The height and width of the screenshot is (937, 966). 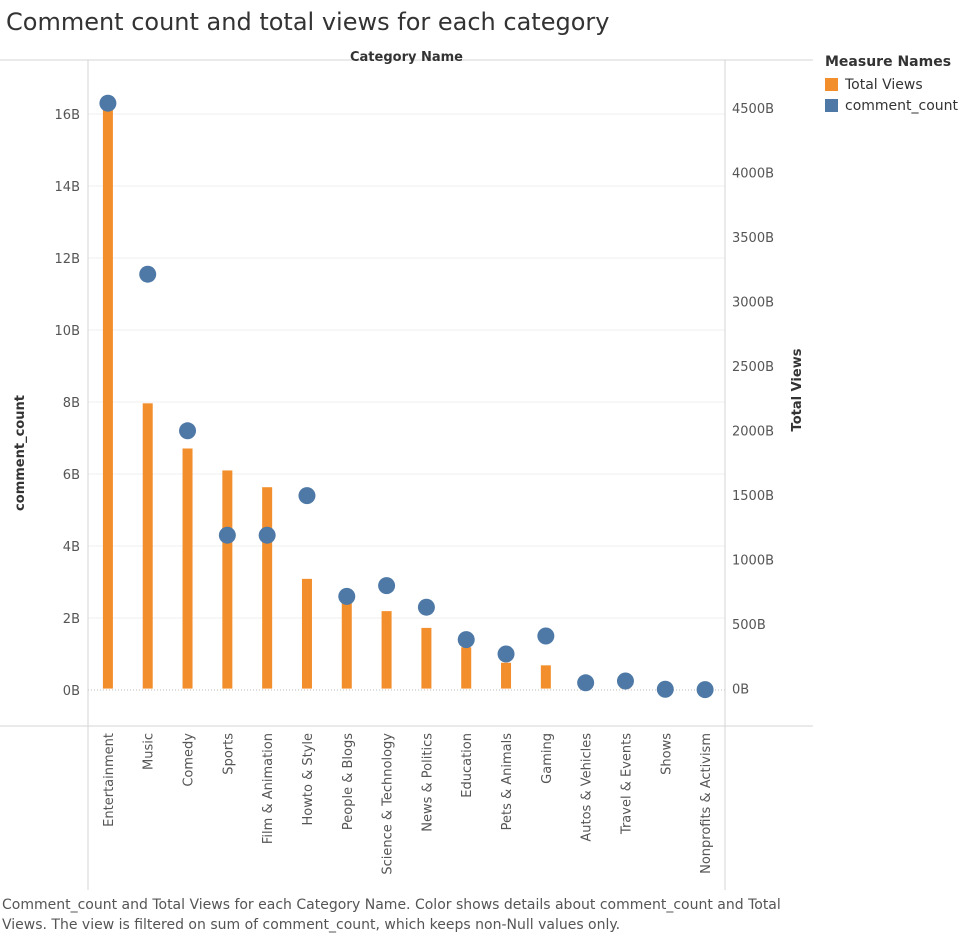 What do you see at coordinates (427, 782) in the screenshot?
I see `x-tick-label-news-and-politics: News & Politics` at bounding box center [427, 782].